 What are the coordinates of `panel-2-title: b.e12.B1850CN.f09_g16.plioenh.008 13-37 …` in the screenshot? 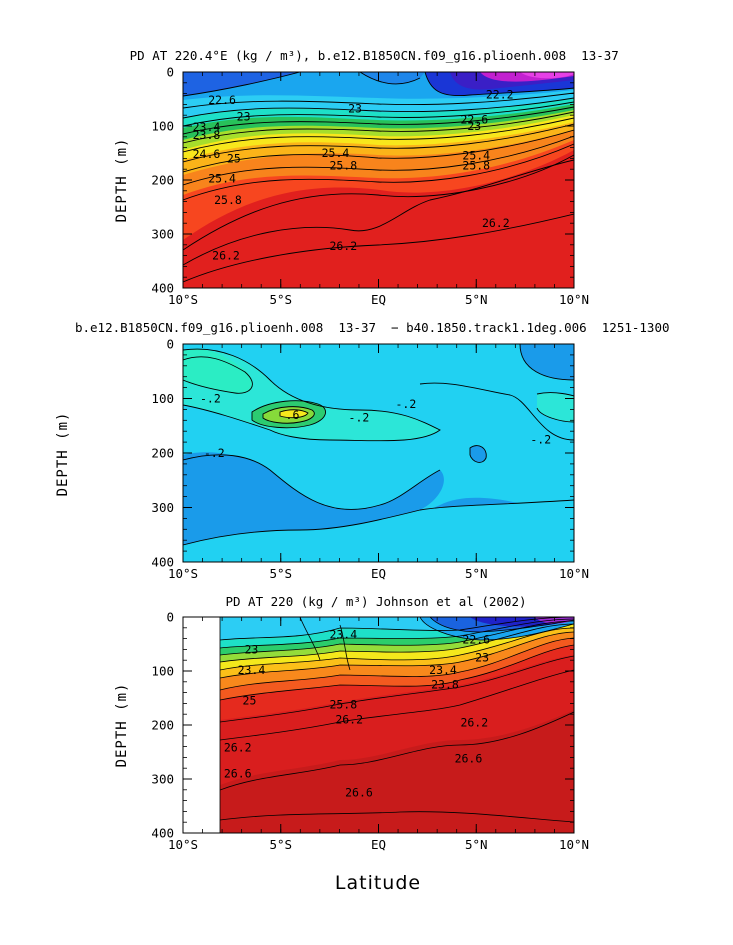 It's located at (376, 327).